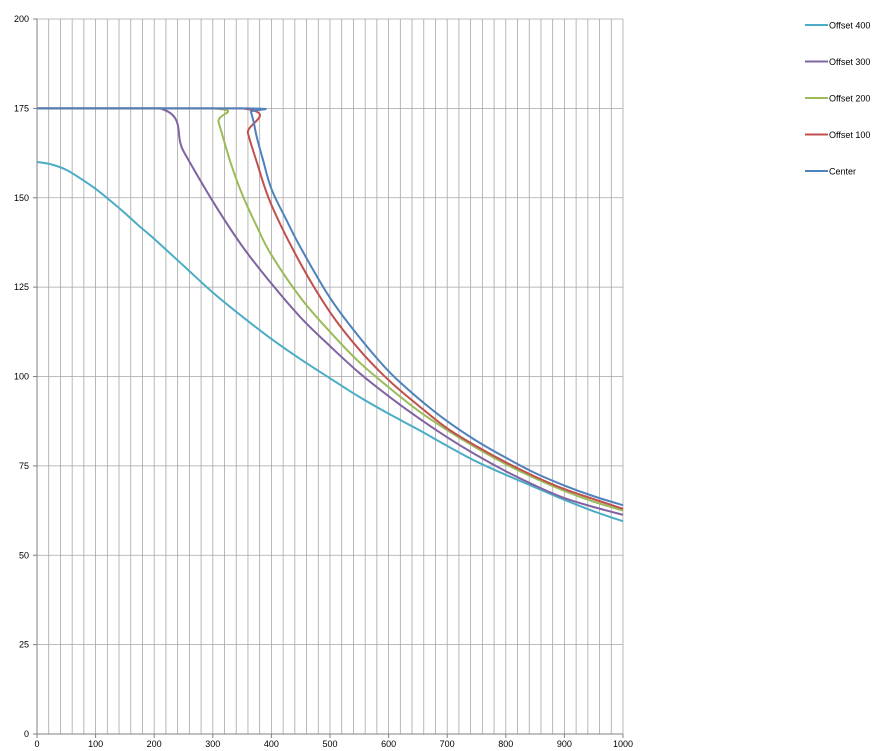 Image resolution: width=877 pixels, height=751 pixels. What do you see at coordinates (564, 744) in the screenshot?
I see `x-tick-label: 900` at bounding box center [564, 744].